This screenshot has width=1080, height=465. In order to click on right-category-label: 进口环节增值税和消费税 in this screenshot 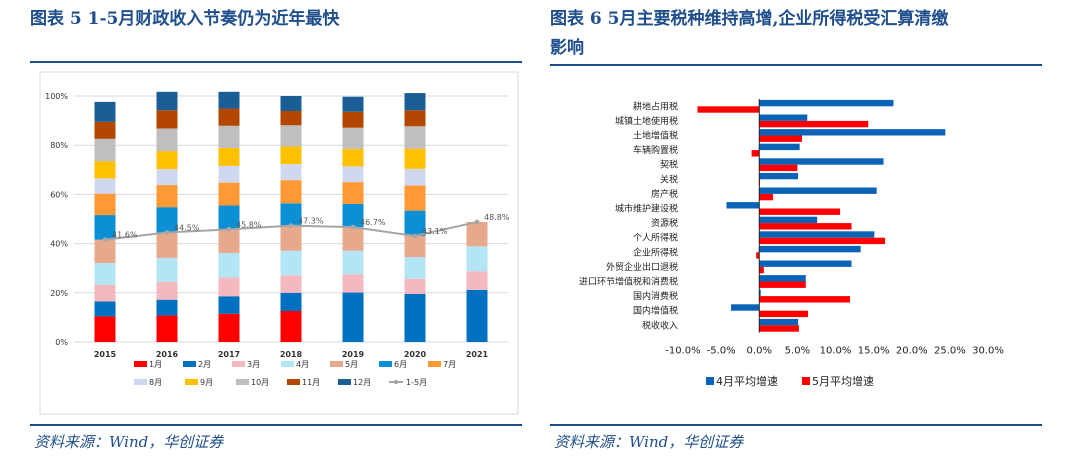, I will do `click(628, 282)`.